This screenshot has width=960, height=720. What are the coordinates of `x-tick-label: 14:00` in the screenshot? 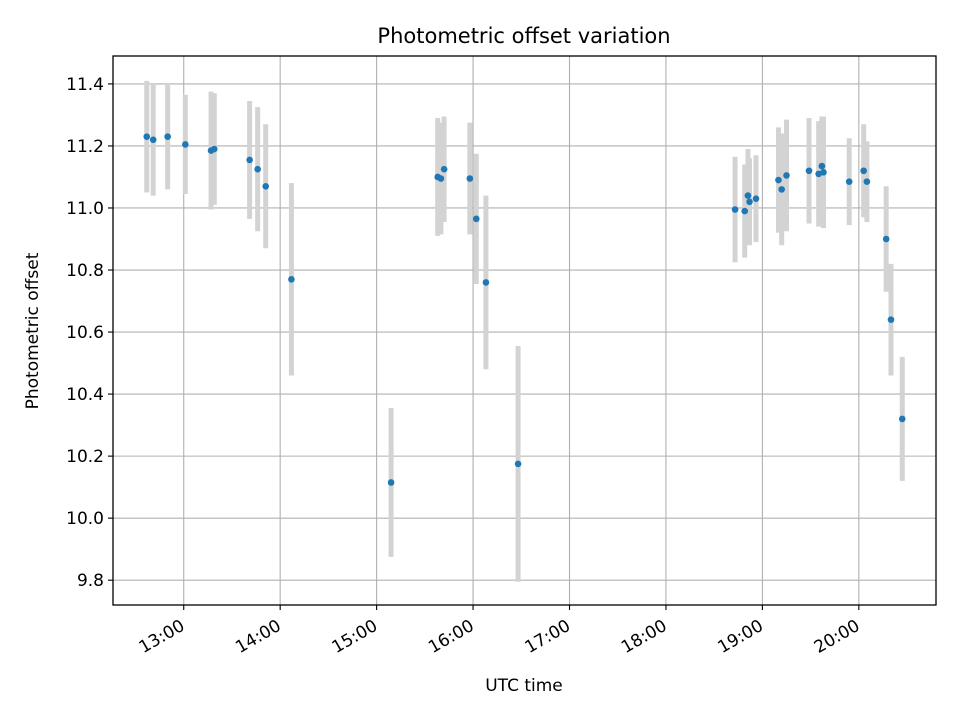 It's located at (258, 637).